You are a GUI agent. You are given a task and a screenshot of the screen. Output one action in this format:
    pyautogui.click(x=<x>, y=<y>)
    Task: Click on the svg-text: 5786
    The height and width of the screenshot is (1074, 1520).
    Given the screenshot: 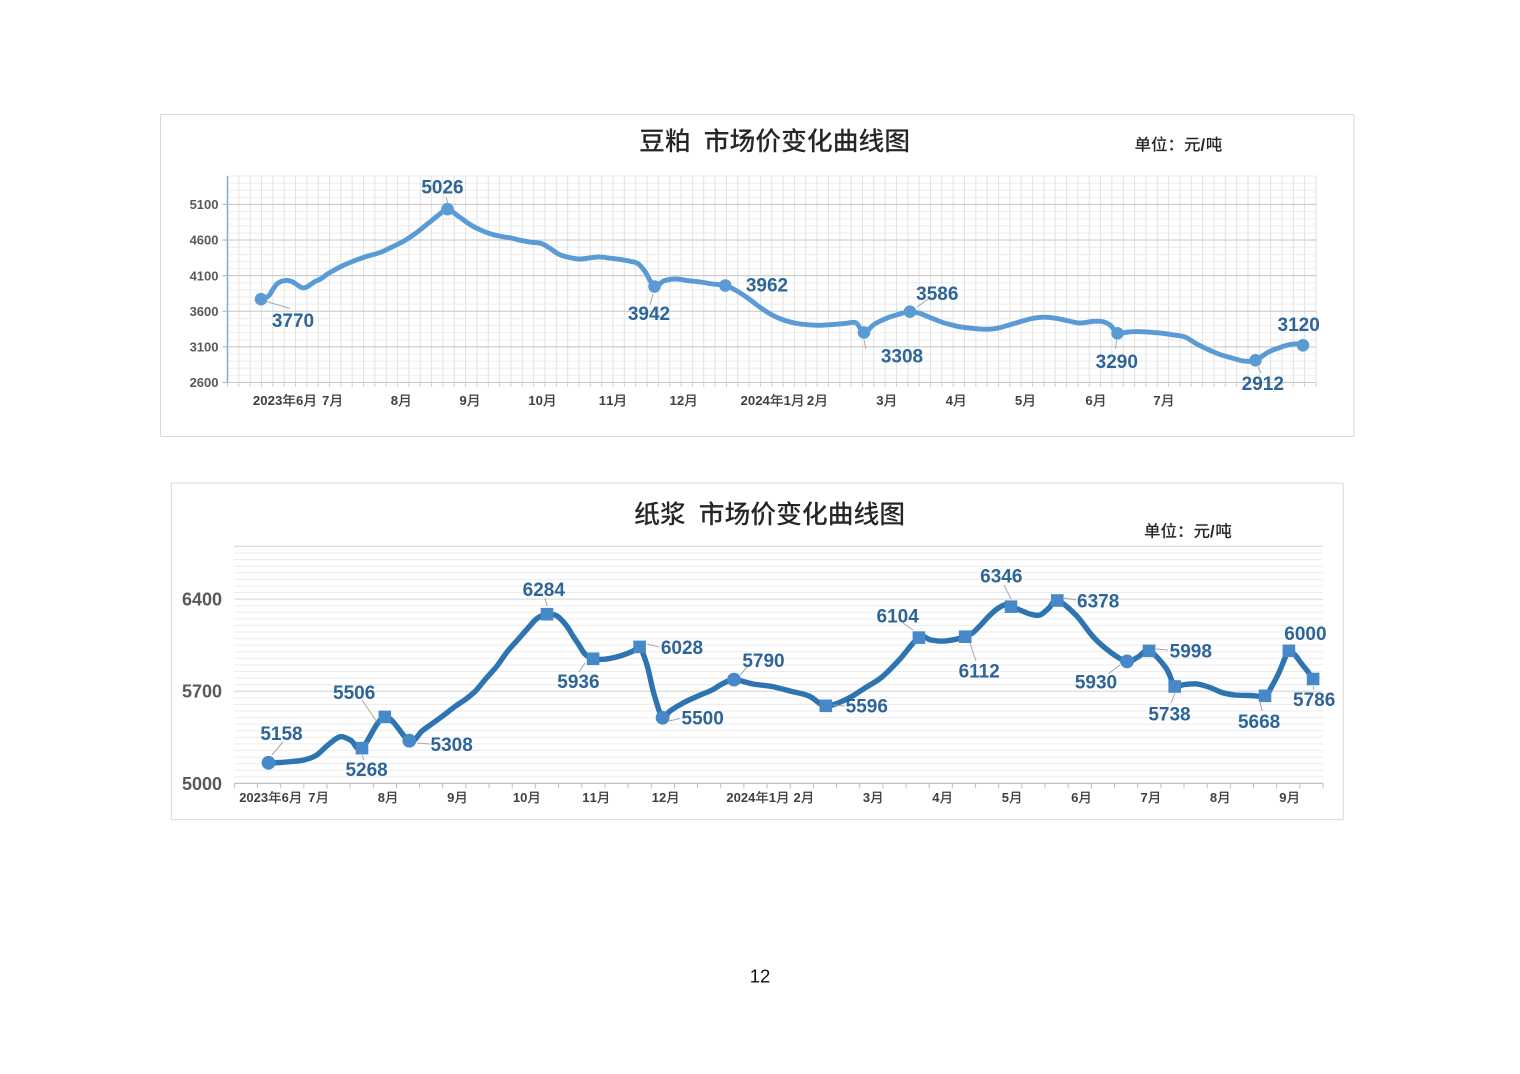 What is the action you would take?
    pyautogui.click(x=1314, y=700)
    